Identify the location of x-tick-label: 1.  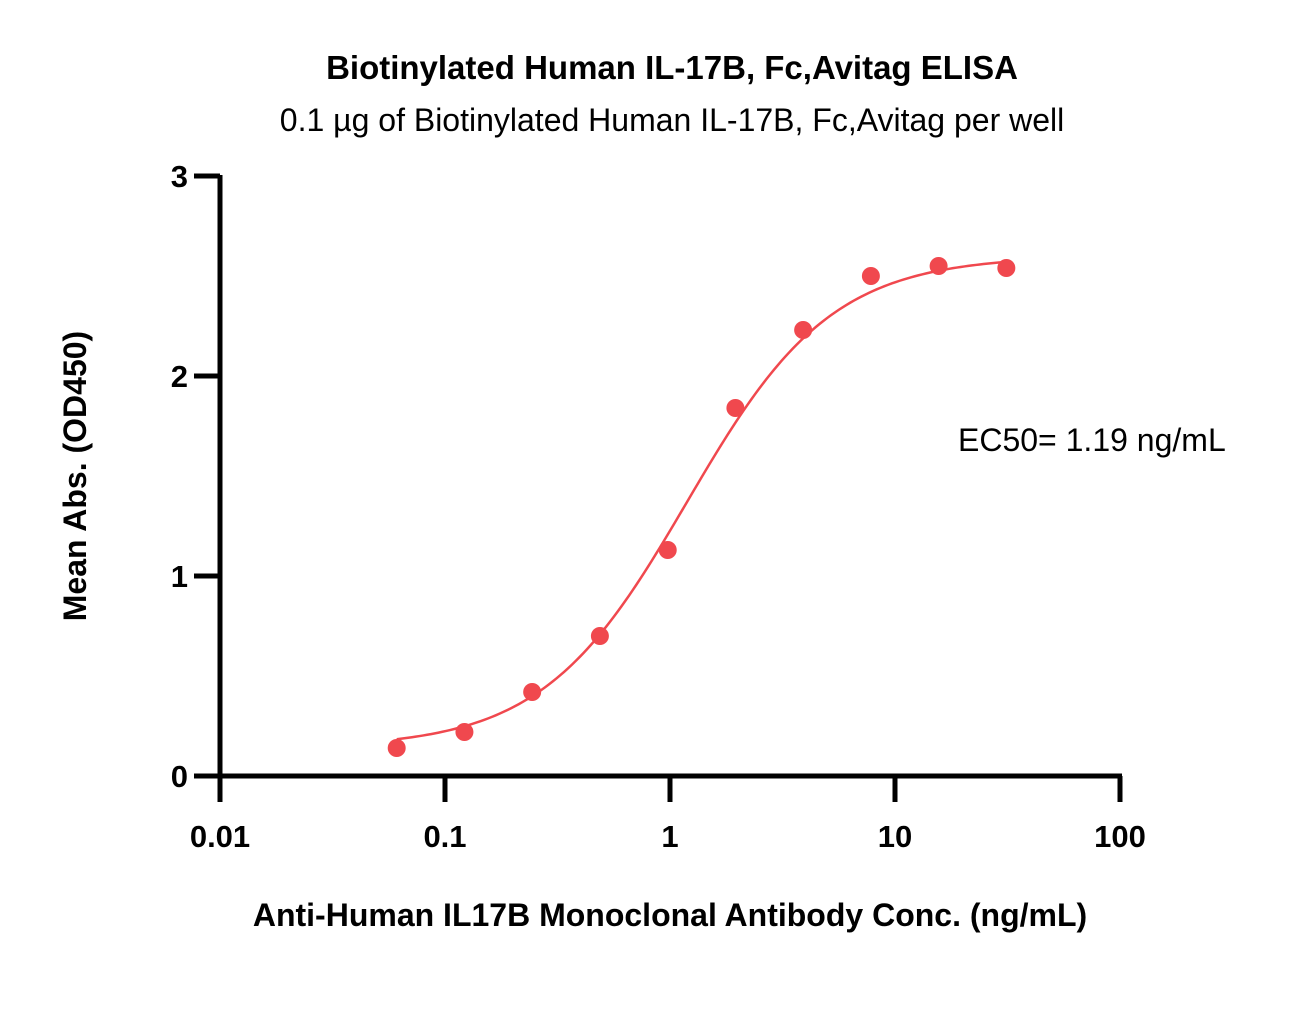
(669, 836).